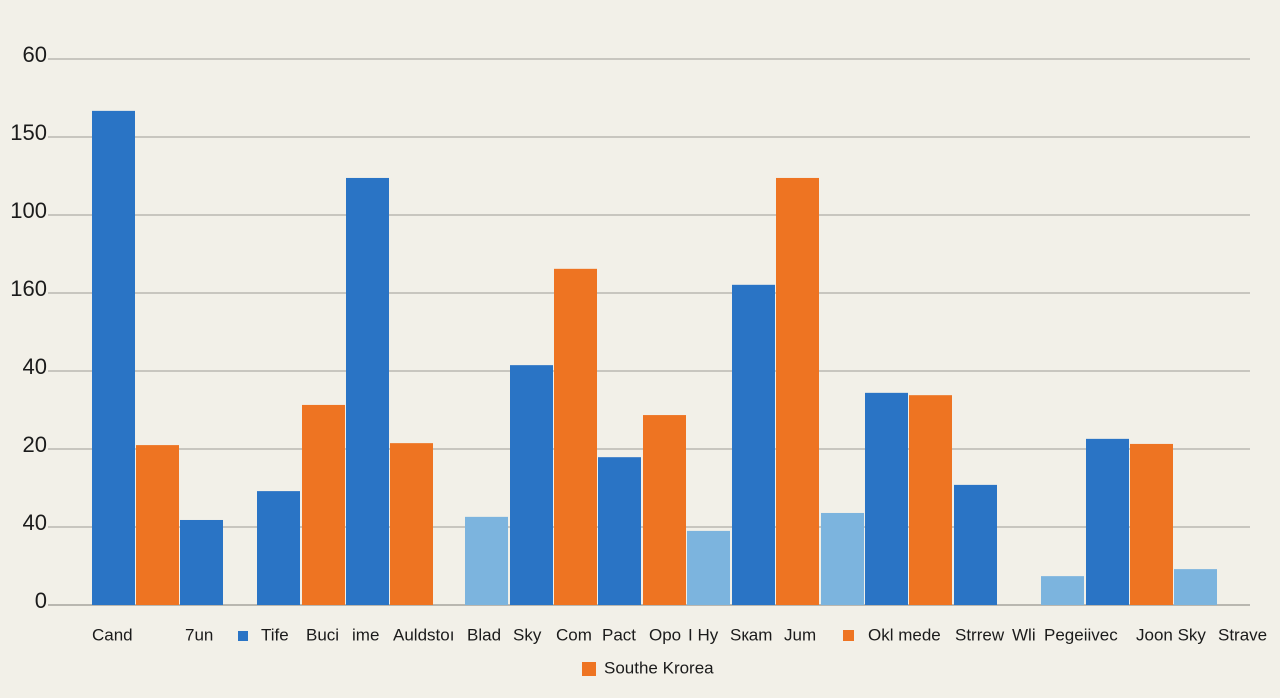  Describe the element at coordinates (35, 54) in the screenshot. I see `y-tick-label: 60` at that location.